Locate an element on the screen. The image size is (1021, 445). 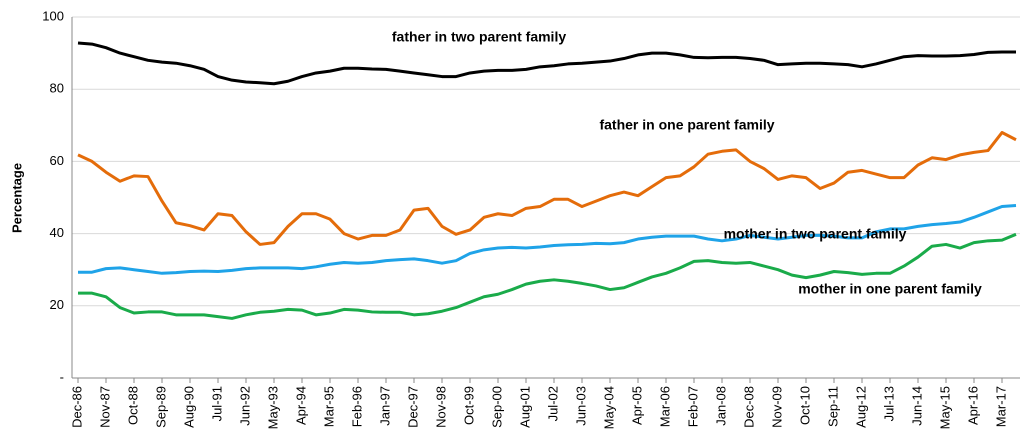
x-tick-label: Sep-00 is located at coordinates (496, 407).